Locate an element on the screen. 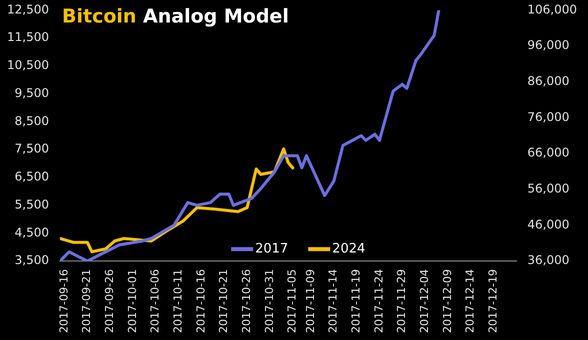  chart-title: Bitcoin Analog Model is located at coordinates (175, 16).